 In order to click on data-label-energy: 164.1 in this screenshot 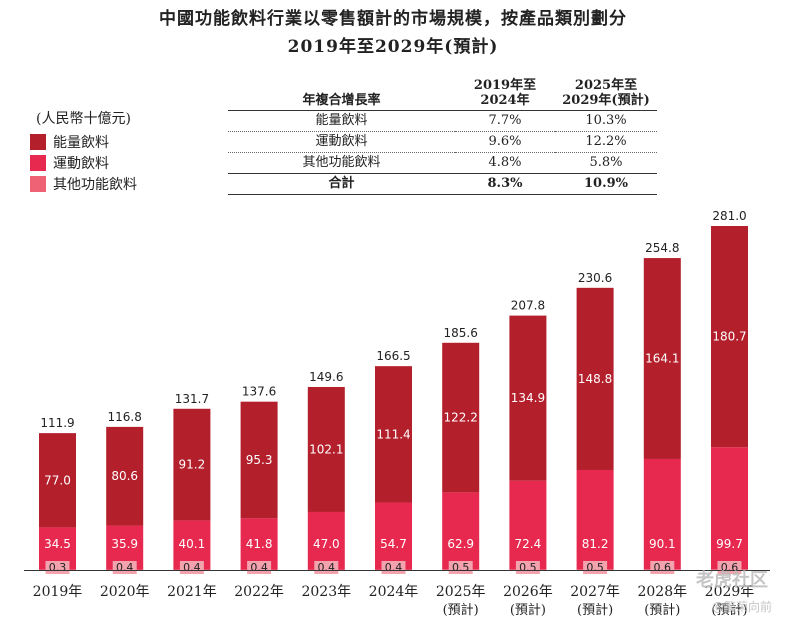, I will do `click(662, 359)`.